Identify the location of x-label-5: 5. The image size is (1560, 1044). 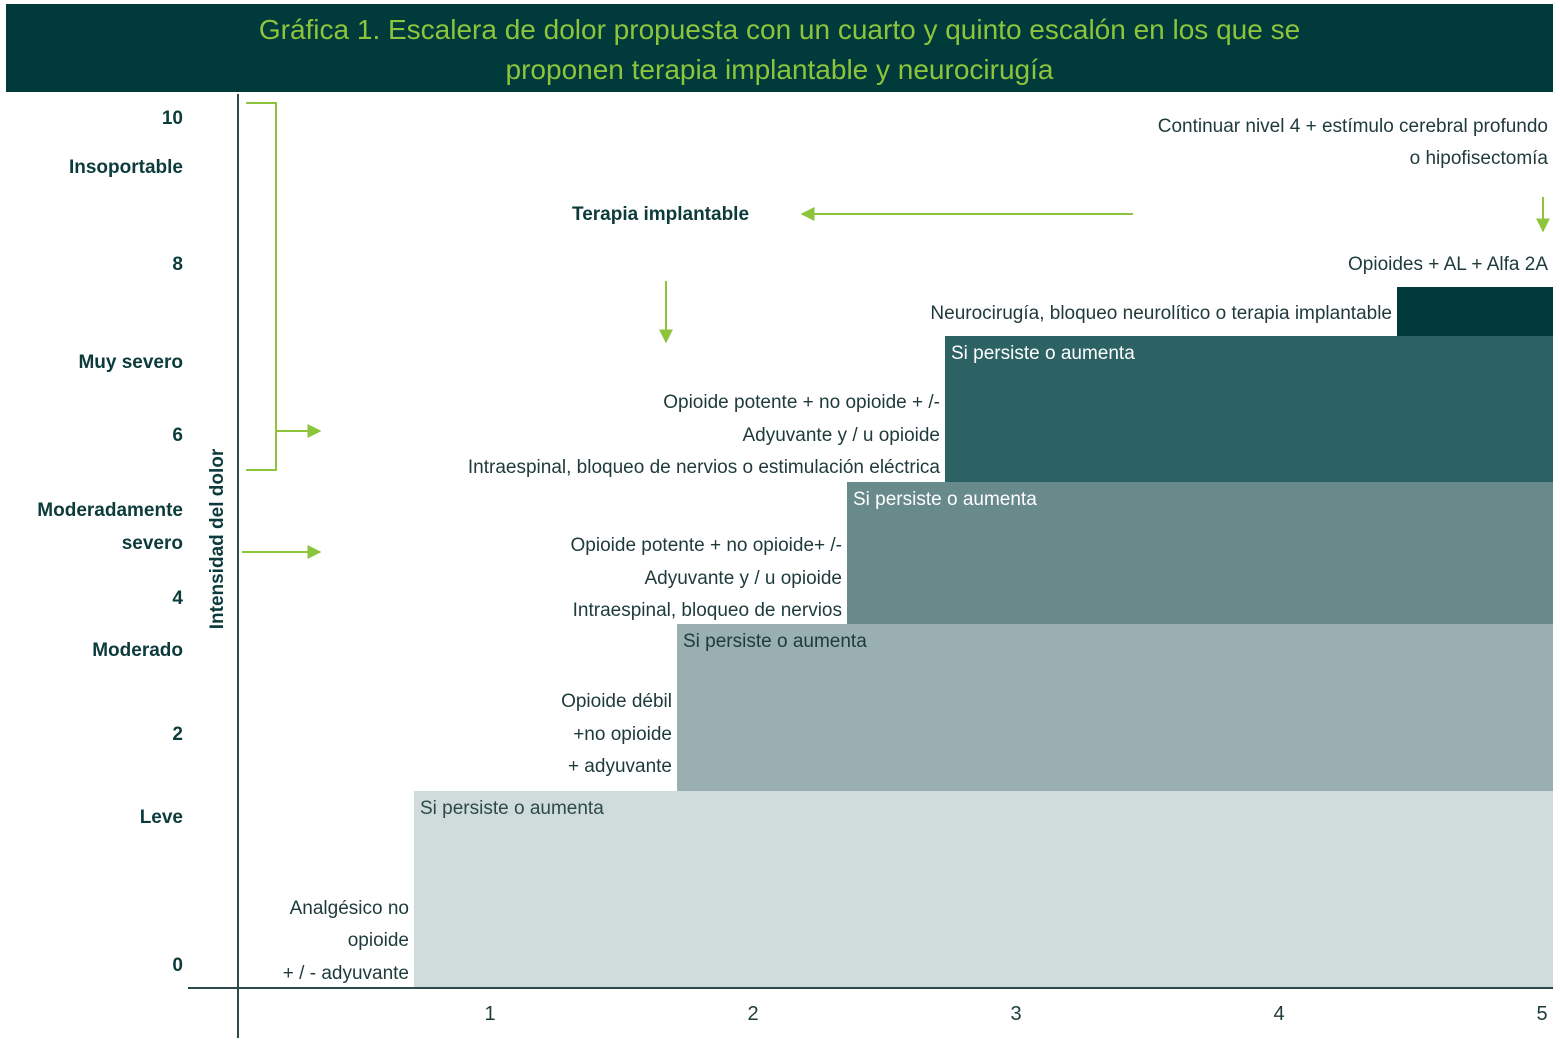
(1542, 1014).